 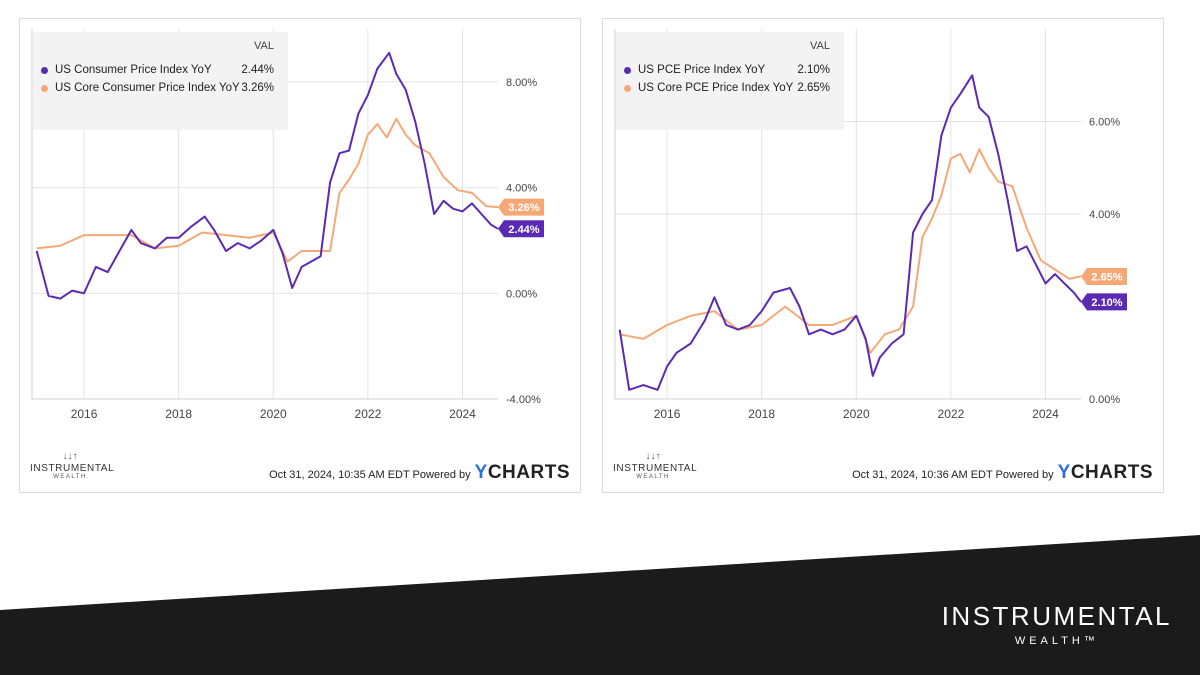 I want to click on legend-label: US Consumer Price Index YoY, so click(x=133, y=70).